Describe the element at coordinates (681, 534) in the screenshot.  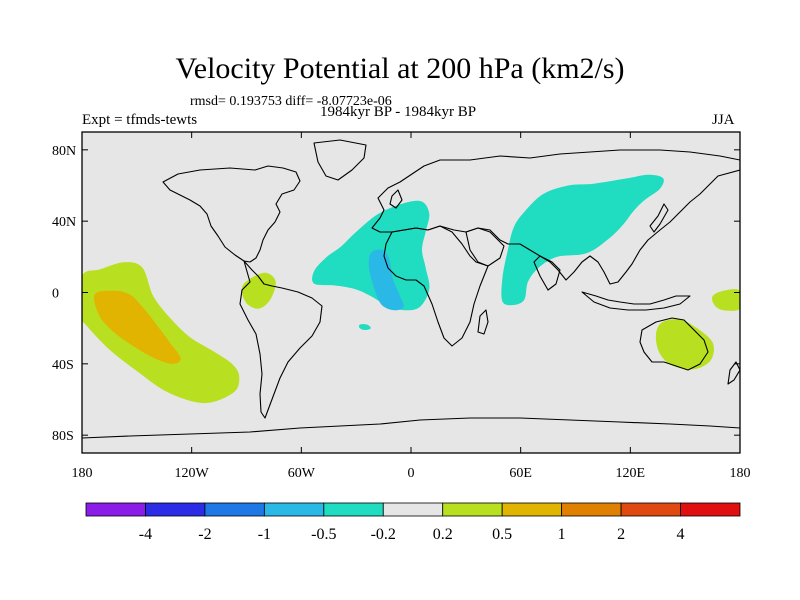
I see `colorbar-label: 4` at that location.